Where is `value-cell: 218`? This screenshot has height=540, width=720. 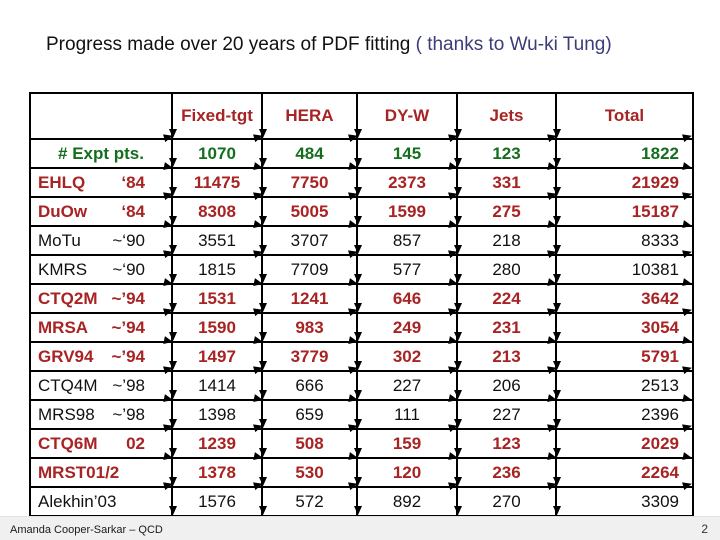 value-cell: 218 is located at coordinates (507, 239).